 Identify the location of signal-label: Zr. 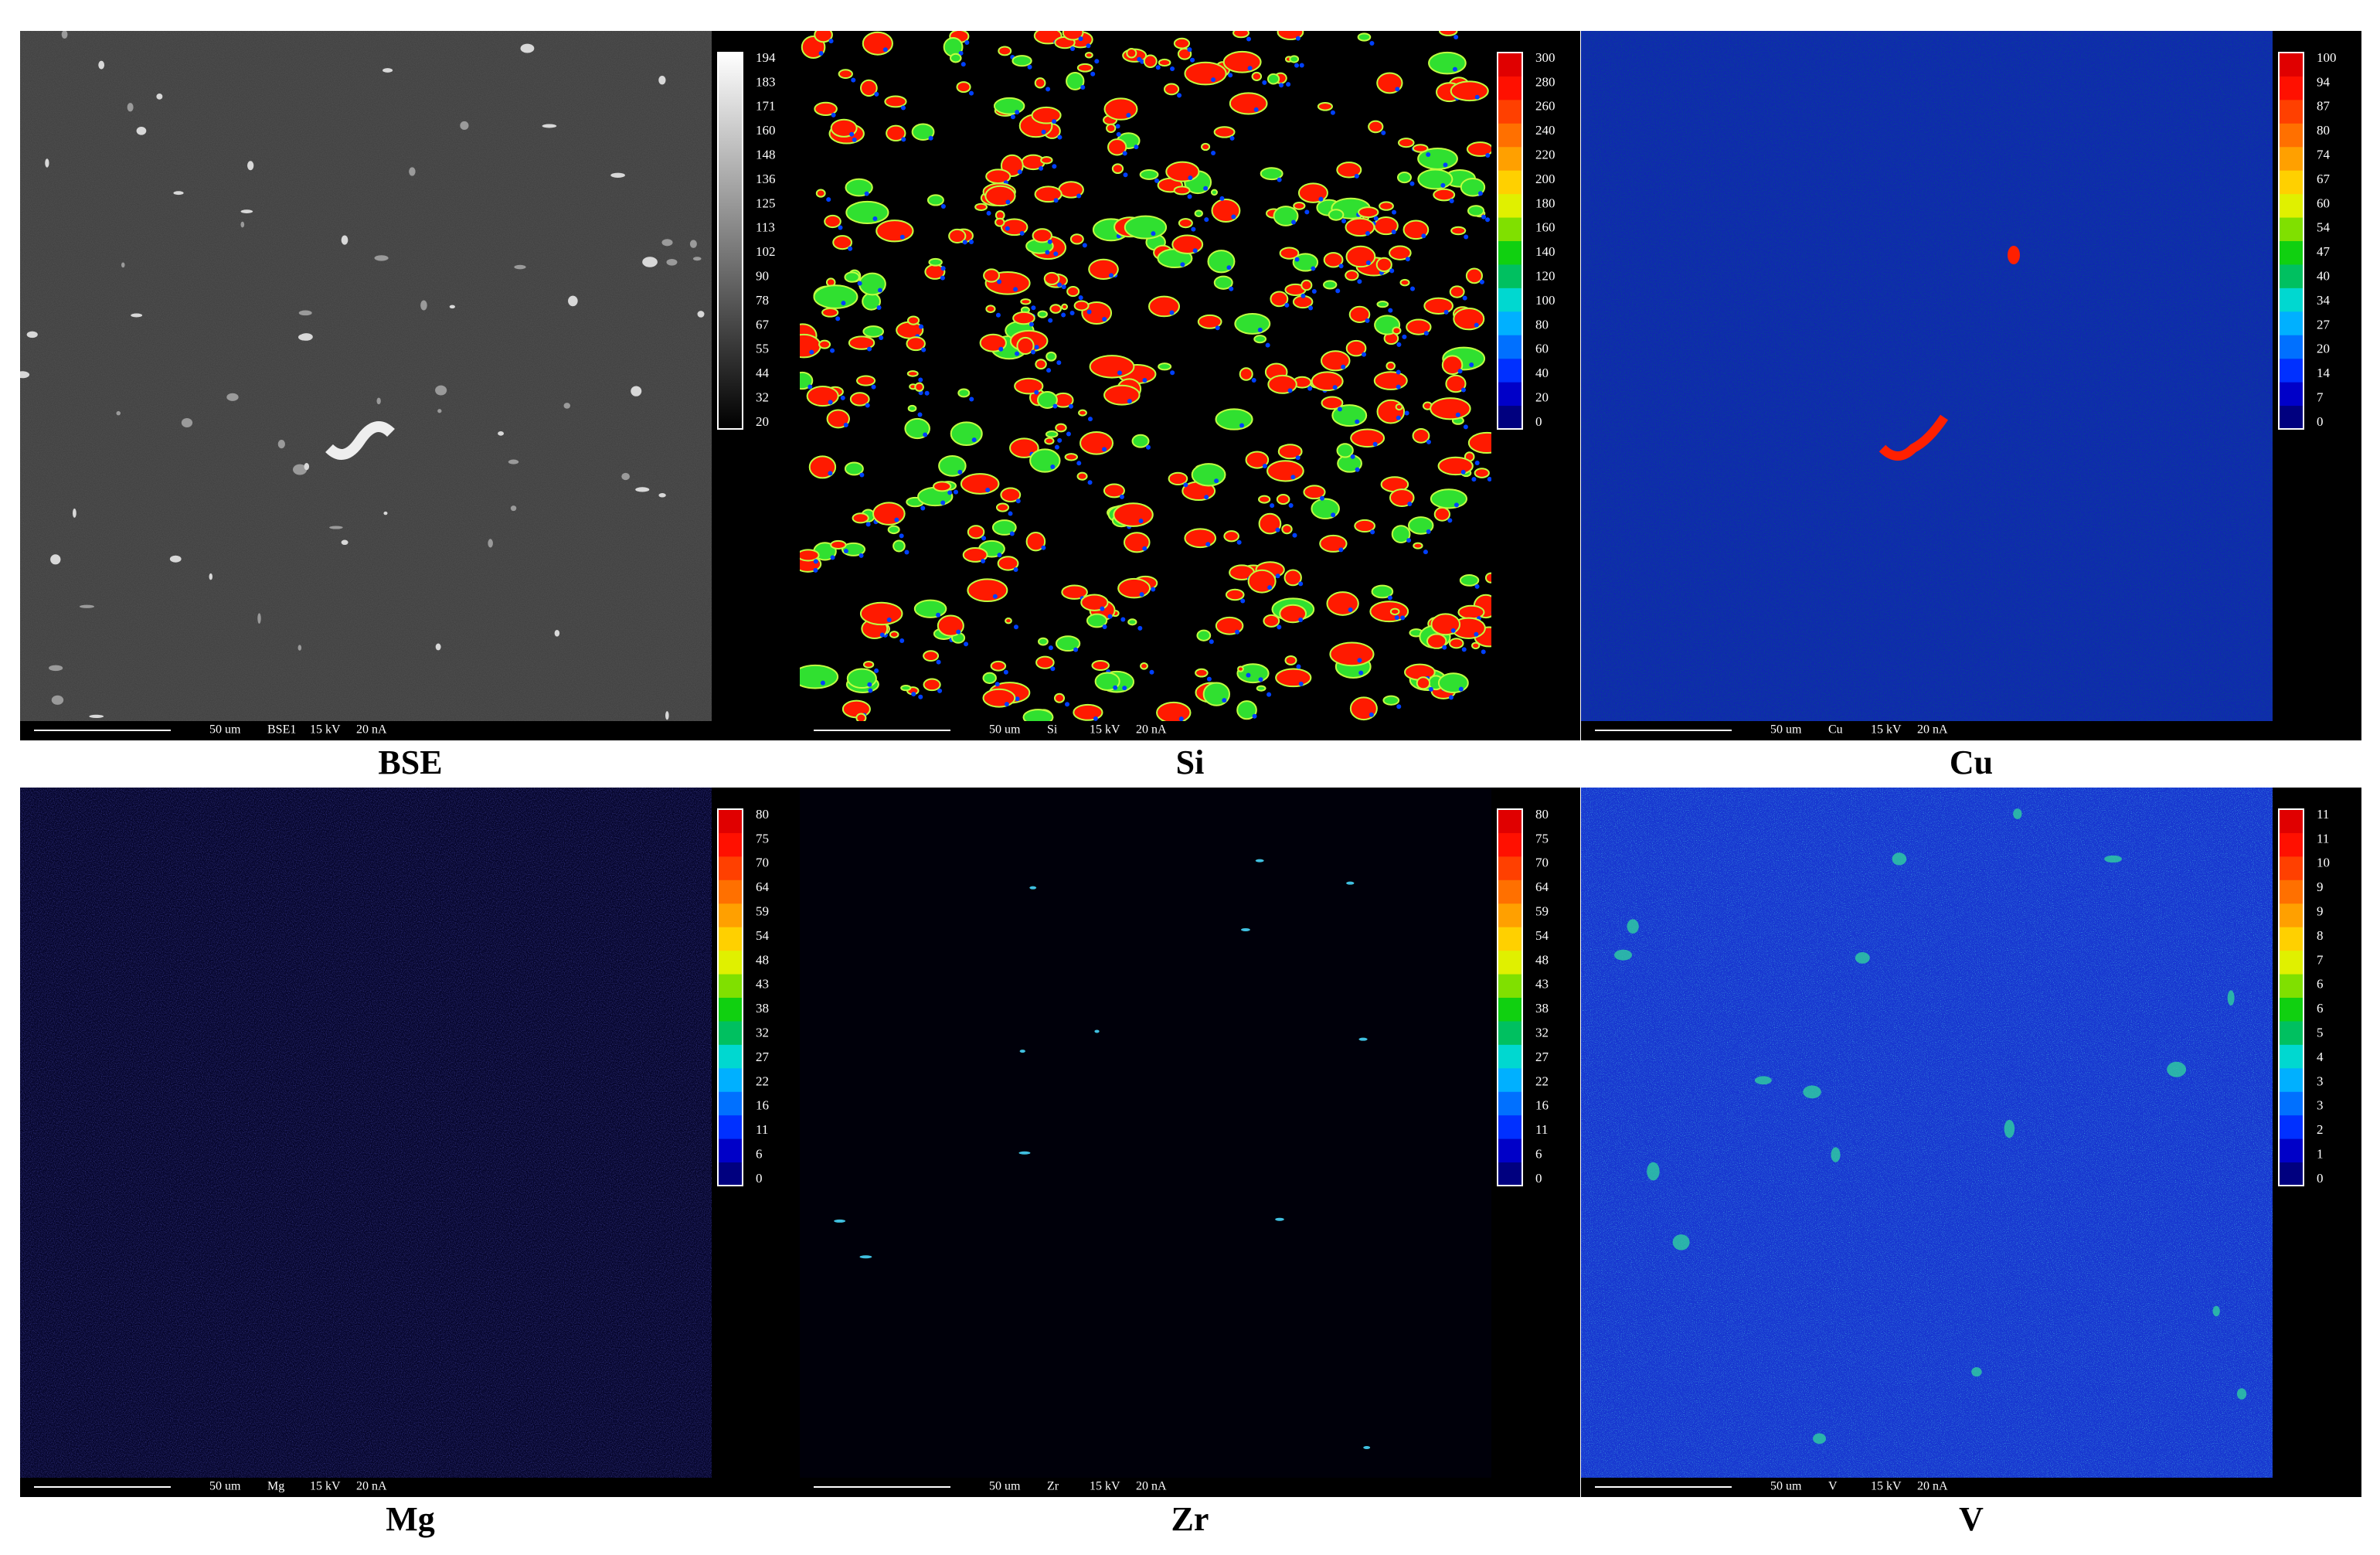
(1053, 1486).